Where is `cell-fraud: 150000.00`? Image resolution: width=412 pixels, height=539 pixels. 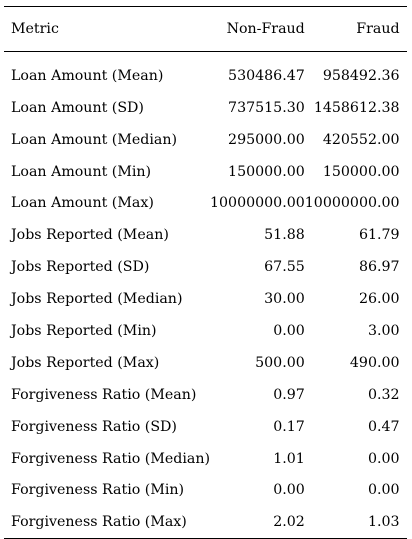 cell-fraud: 150000.00 is located at coordinates (361, 171).